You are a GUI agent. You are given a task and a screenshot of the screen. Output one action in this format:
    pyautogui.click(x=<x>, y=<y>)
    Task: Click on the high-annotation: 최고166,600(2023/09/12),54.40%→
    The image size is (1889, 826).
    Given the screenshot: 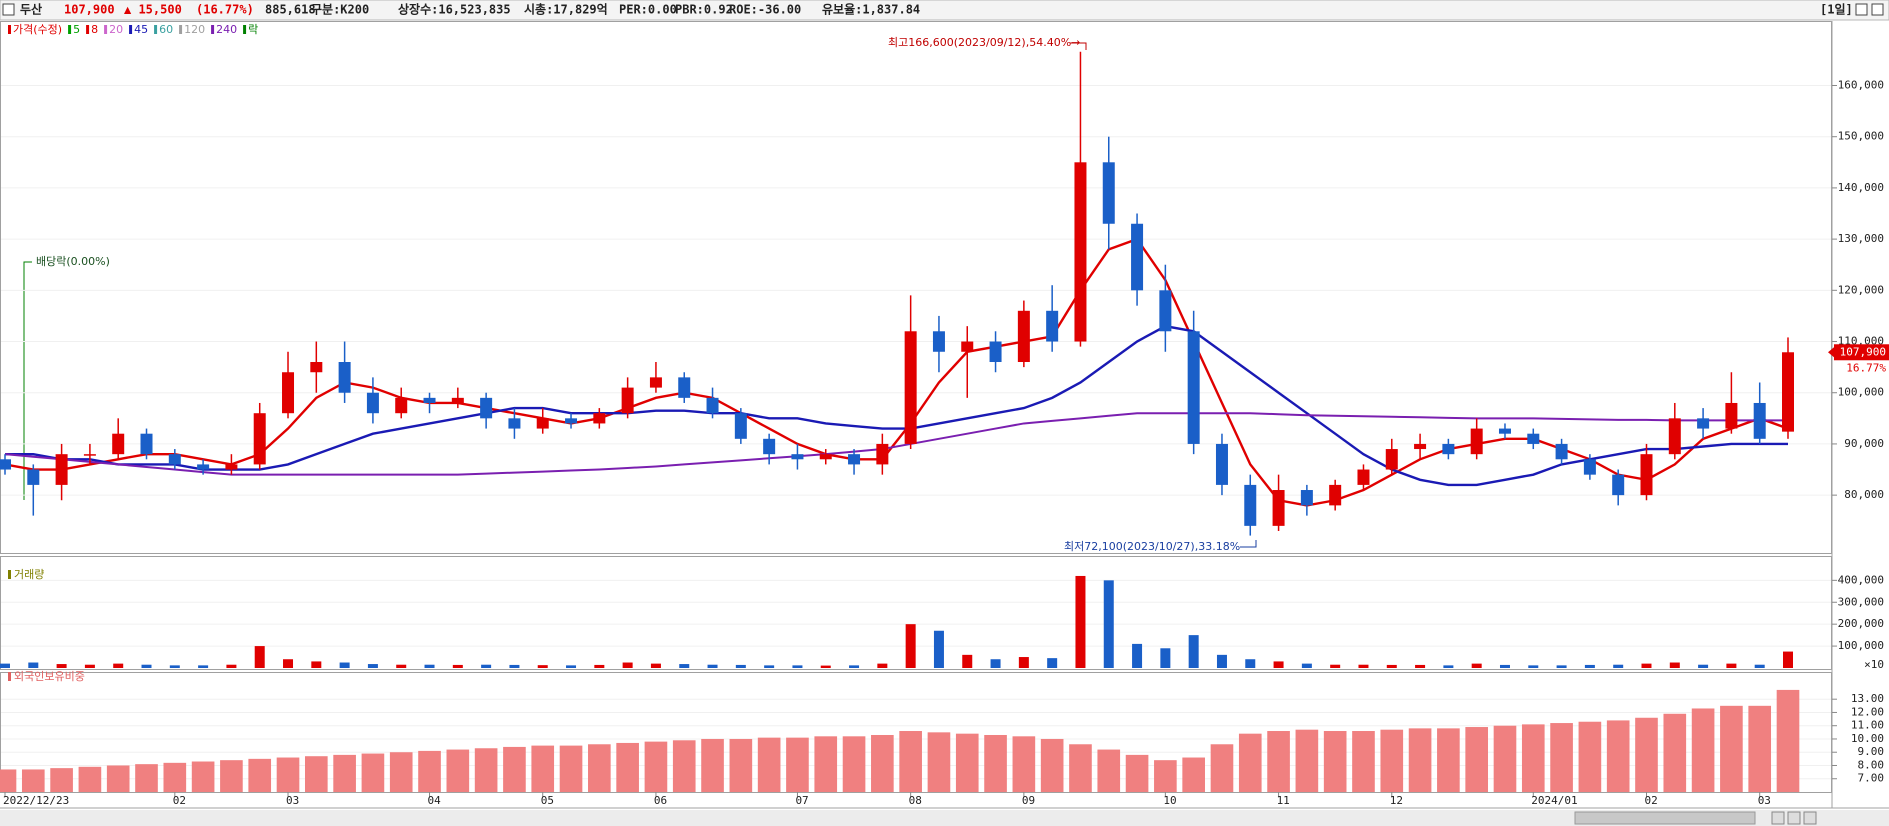 What is the action you would take?
    pyautogui.click(x=984, y=42)
    